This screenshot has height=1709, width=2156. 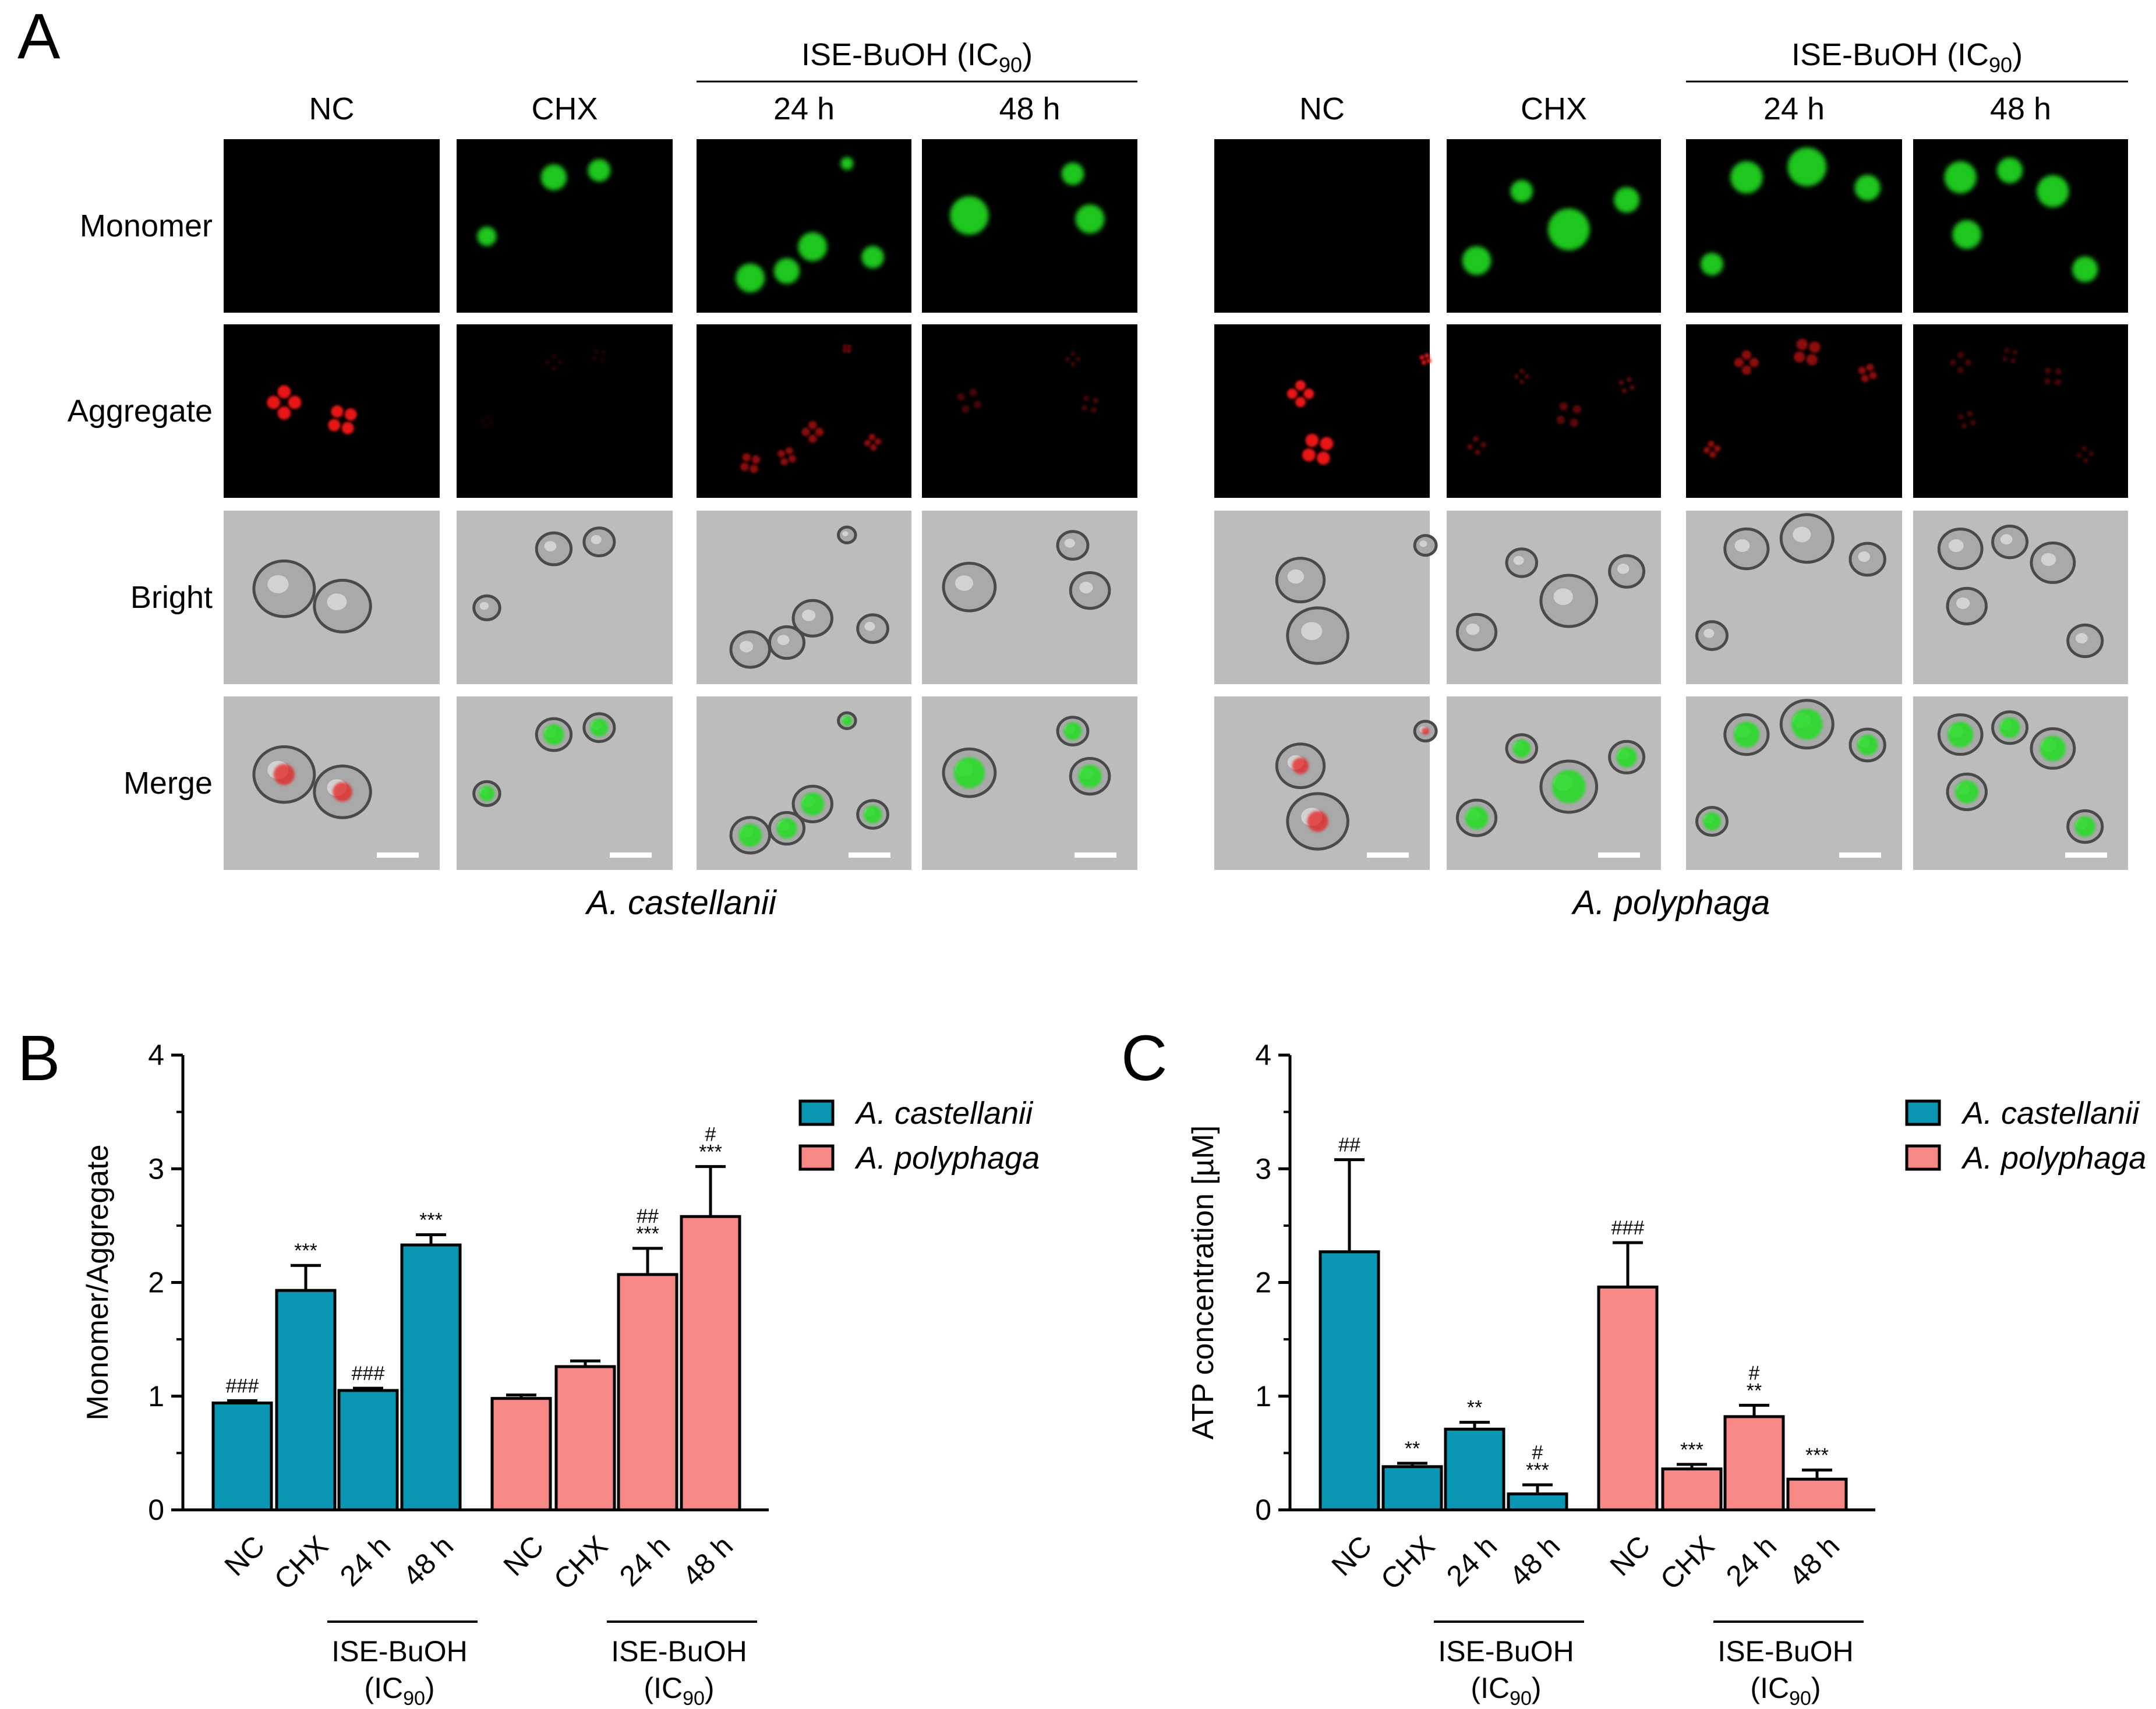 What do you see at coordinates (1628, 1228) in the screenshot?
I see `significance-mark: ###` at bounding box center [1628, 1228].